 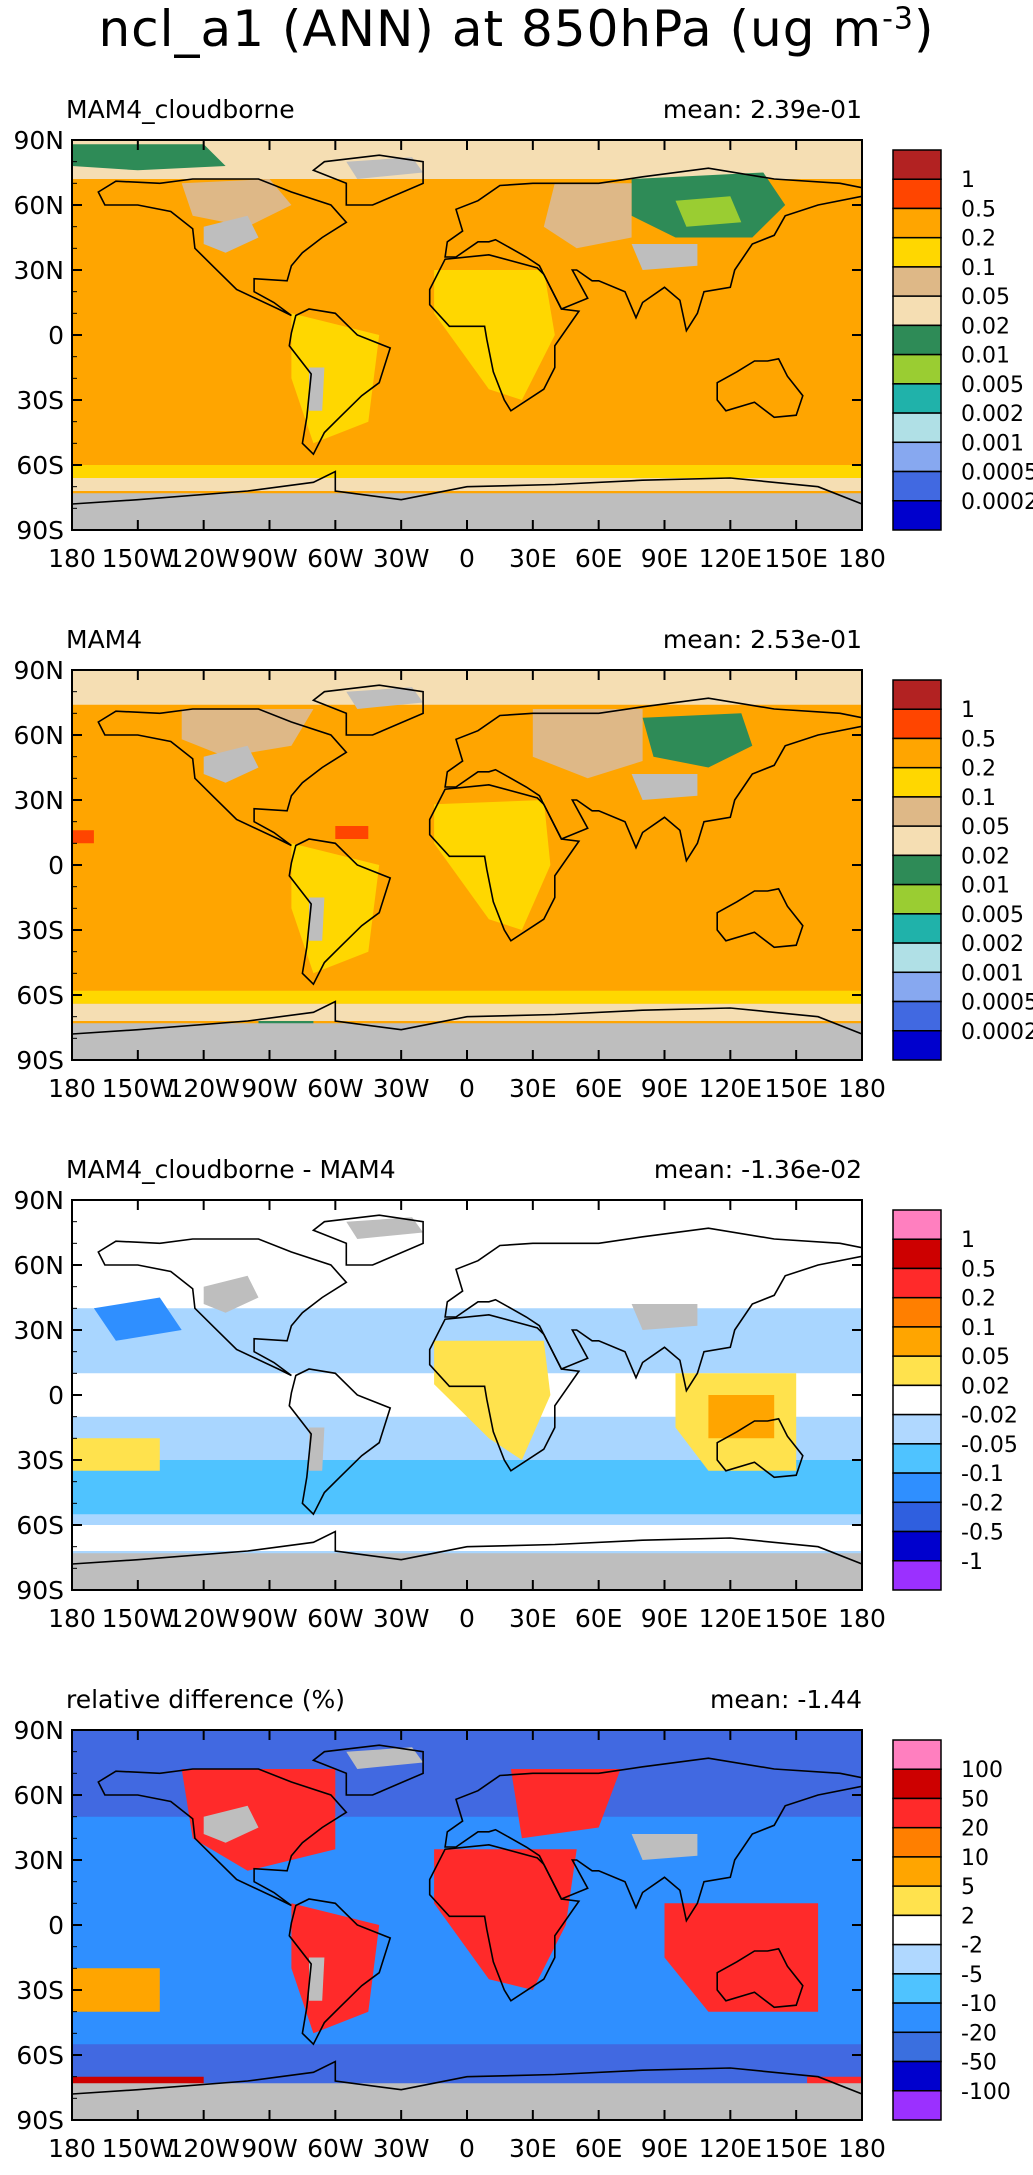 I want to click on coastline-samerica, so click(x=340, y=1972).